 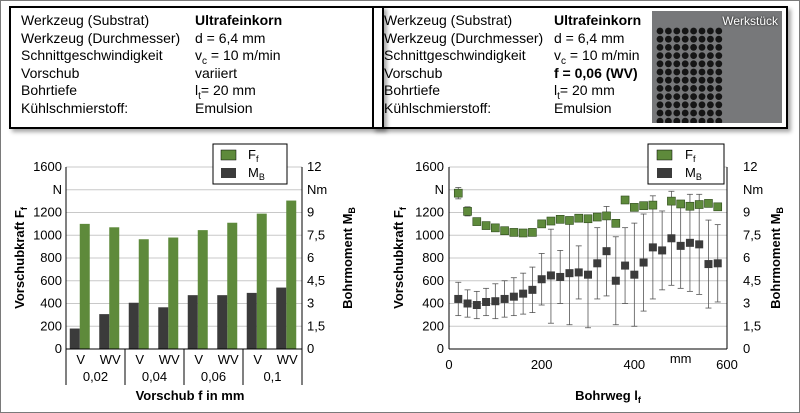 I want to click on param-key: Werkzeug (Durchmesser), so click(x=101, y=37).